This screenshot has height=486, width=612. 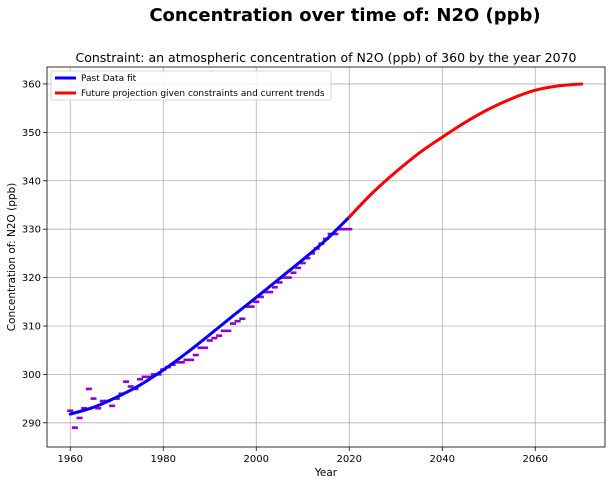 I want to click on x-axis: 1960 1980 2000 2020 2040 2060, so click(x=303, y=456).